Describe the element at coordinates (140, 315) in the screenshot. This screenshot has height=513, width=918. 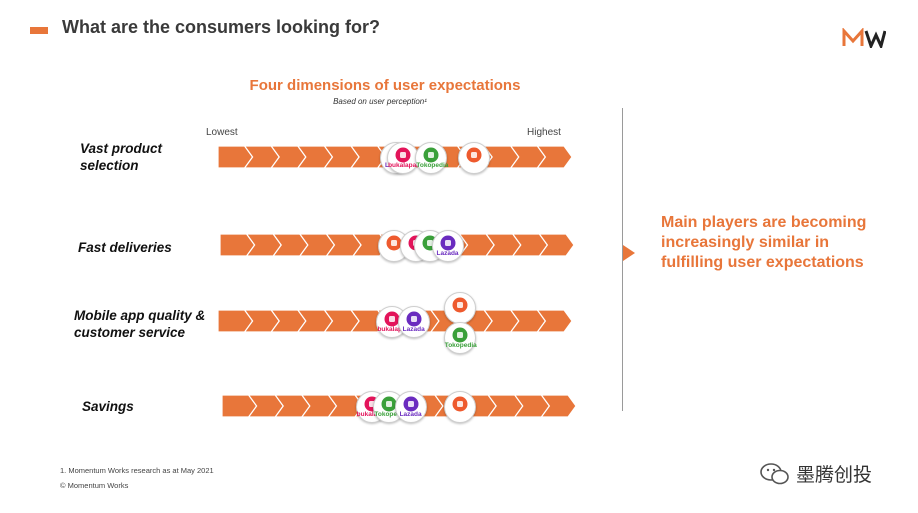
I see `dimension-label-line: Mobile app quality &` at that location.